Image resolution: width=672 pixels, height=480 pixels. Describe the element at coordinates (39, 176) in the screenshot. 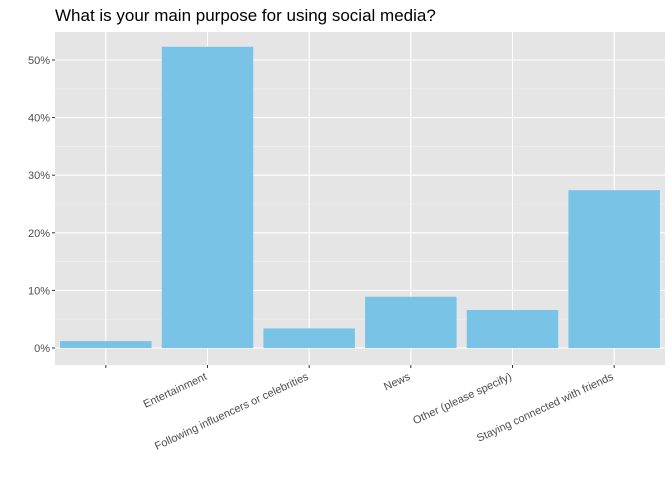

I see `y-tick-label: 30%` at that location.